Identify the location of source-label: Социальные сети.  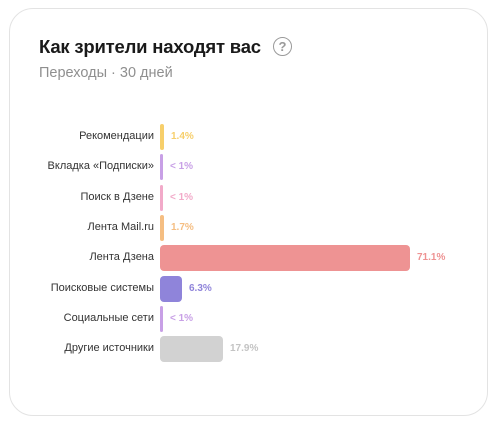
(108, 317).